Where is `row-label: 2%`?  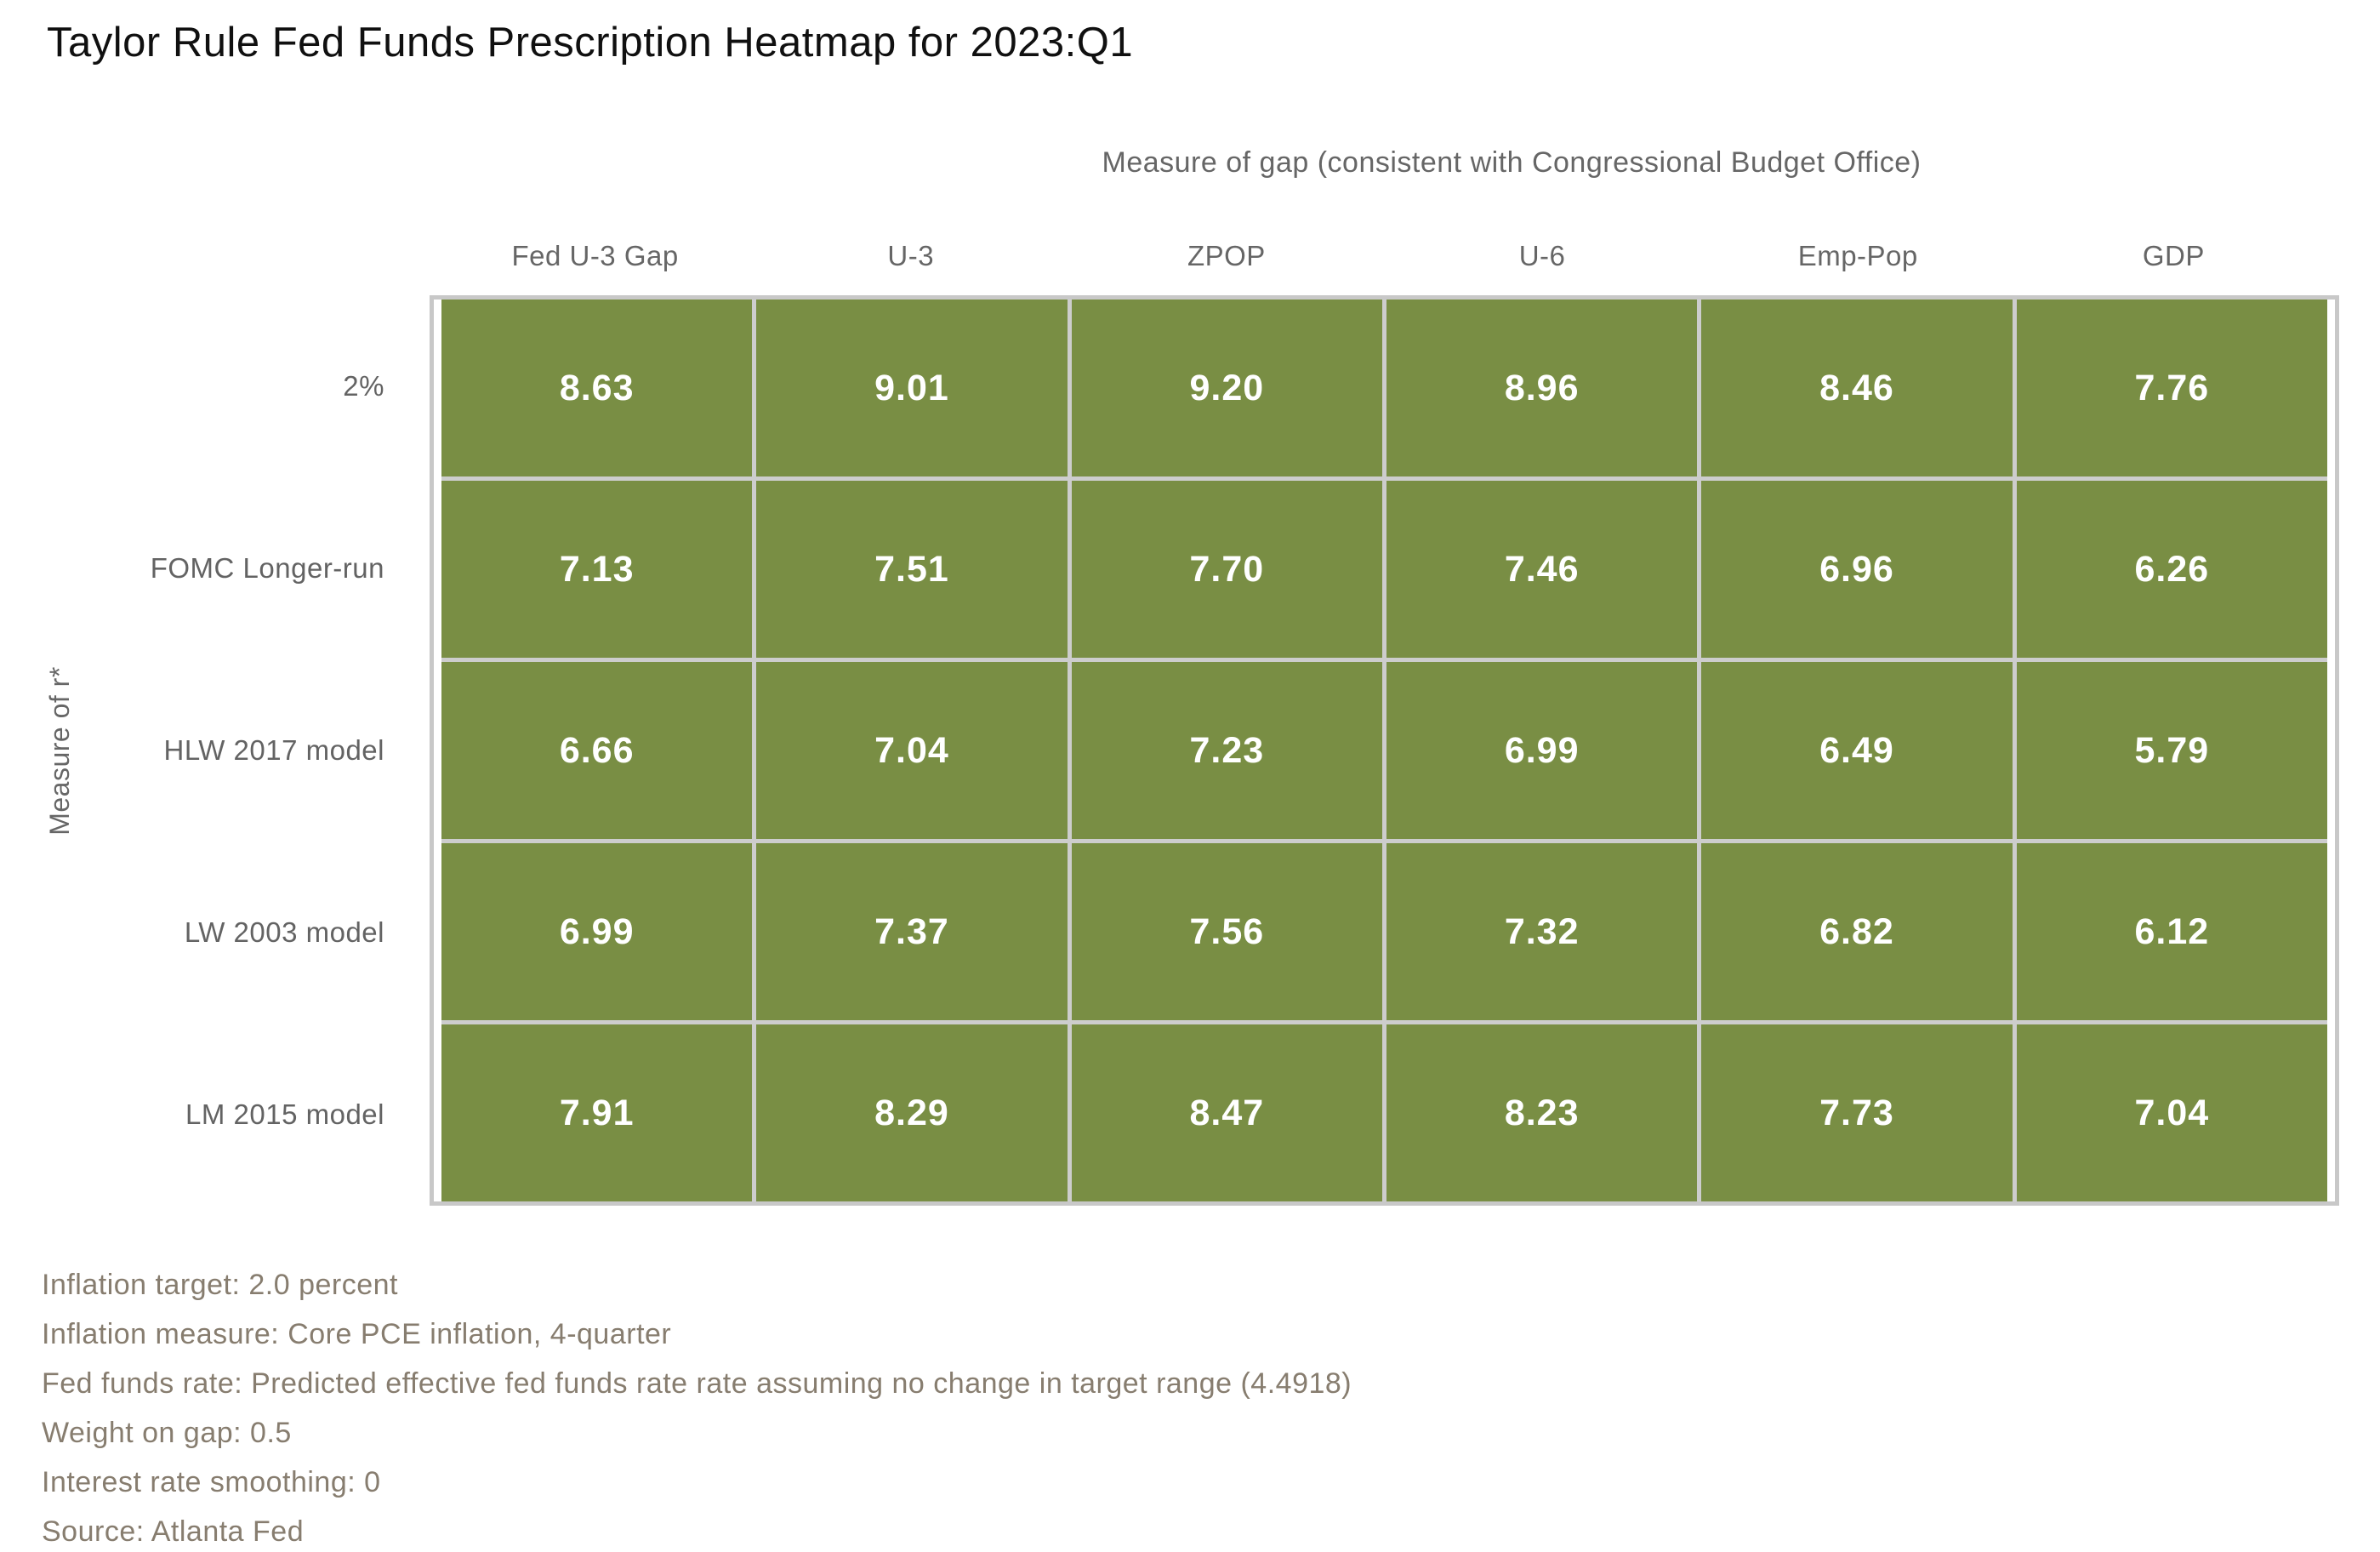
row-label: 2% is located at coordinates (363, 386).